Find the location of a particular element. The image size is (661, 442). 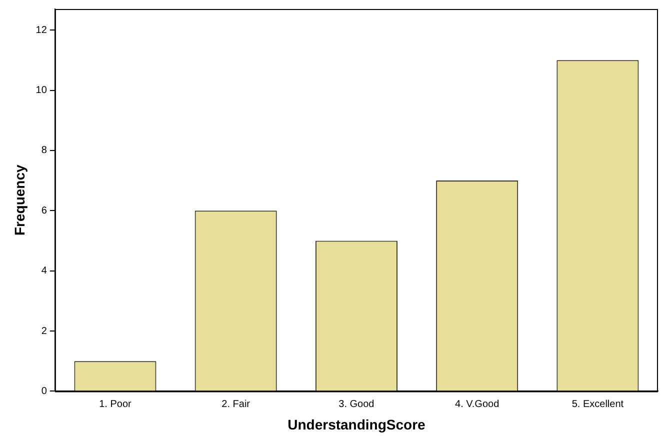

y-tick-label: 8 is located at coordinates (44, 150).